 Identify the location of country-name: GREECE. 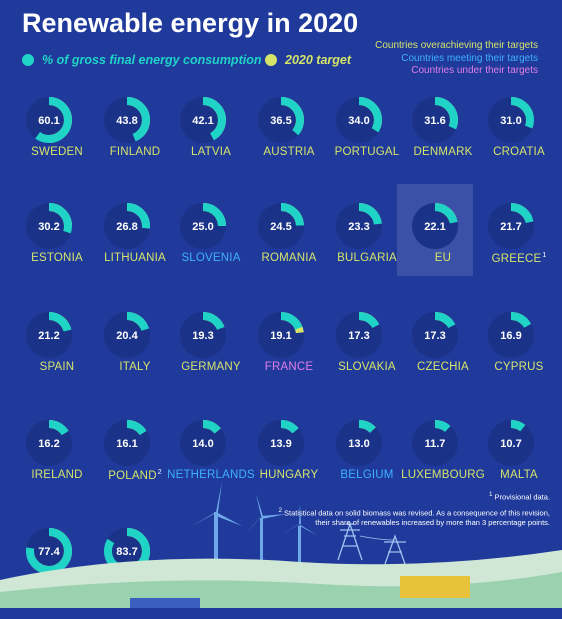
(516, 258).